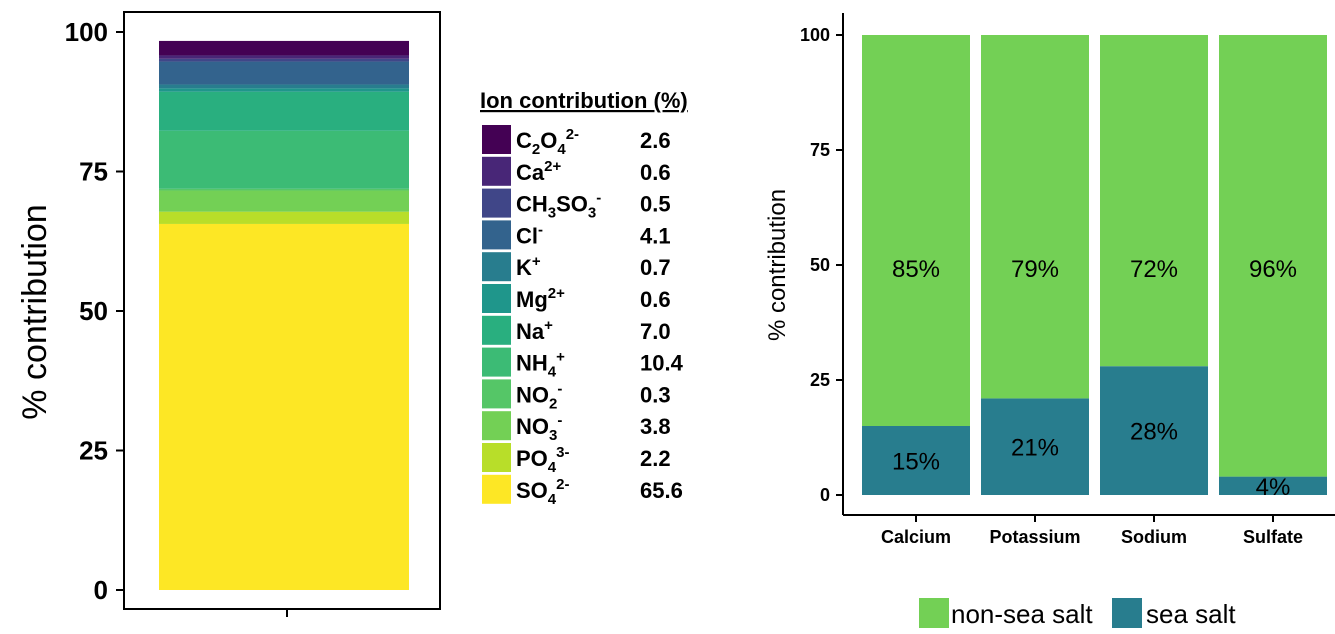 The image size is (1335, 634). What do you see at coordinates (662, 363) in the screenshot?
I see `ion-value: 10.4` at bounding box center [662, 363].